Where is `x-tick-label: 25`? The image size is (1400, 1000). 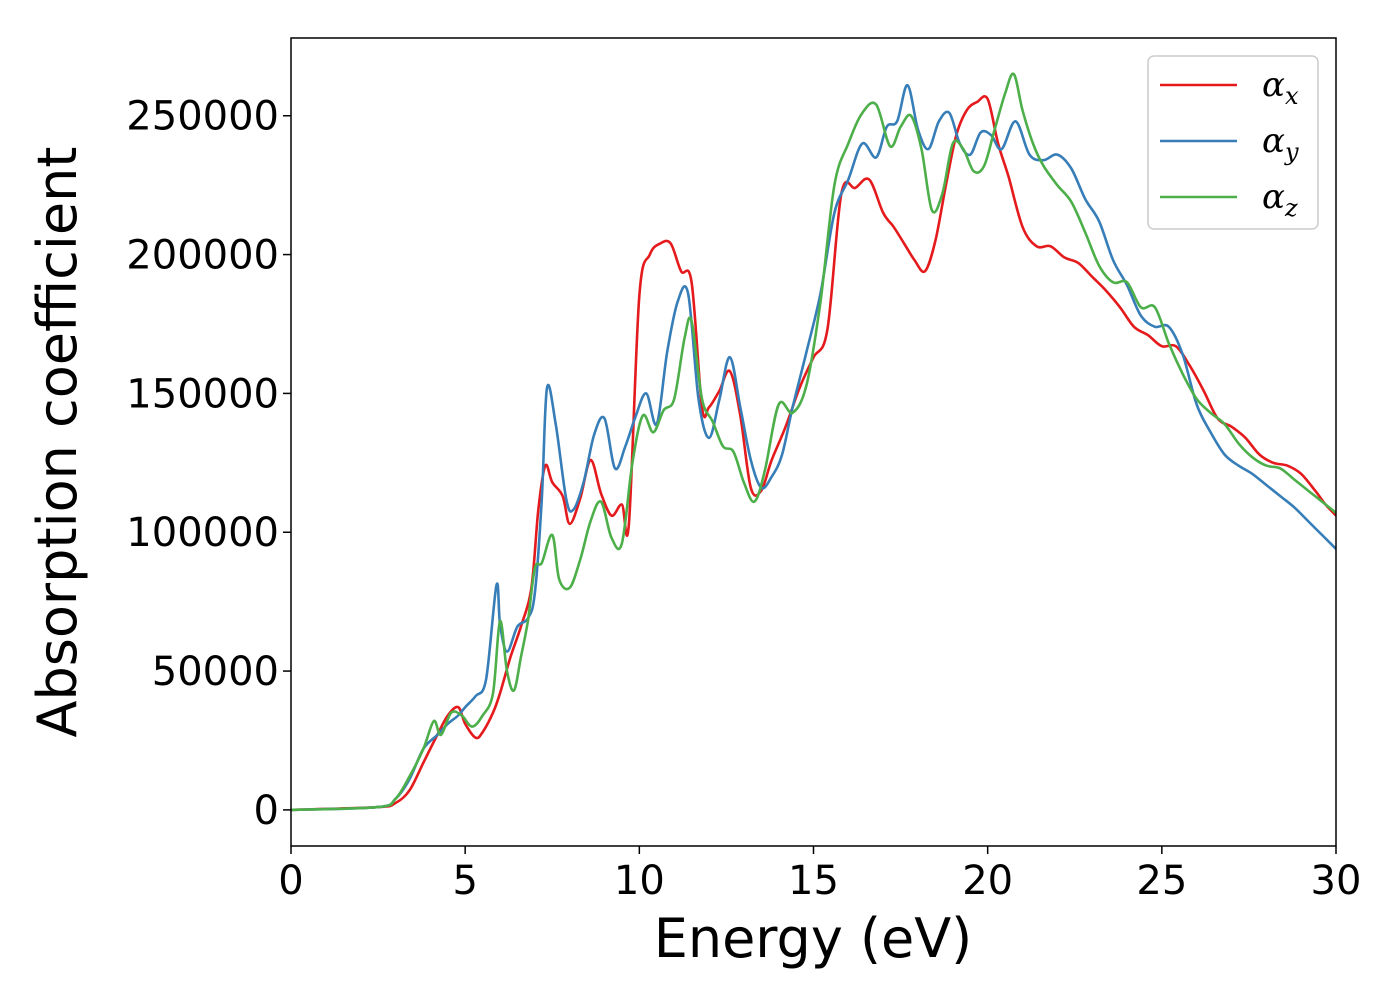
x-tick-label: 25 is located at coordinates (1161, 881).